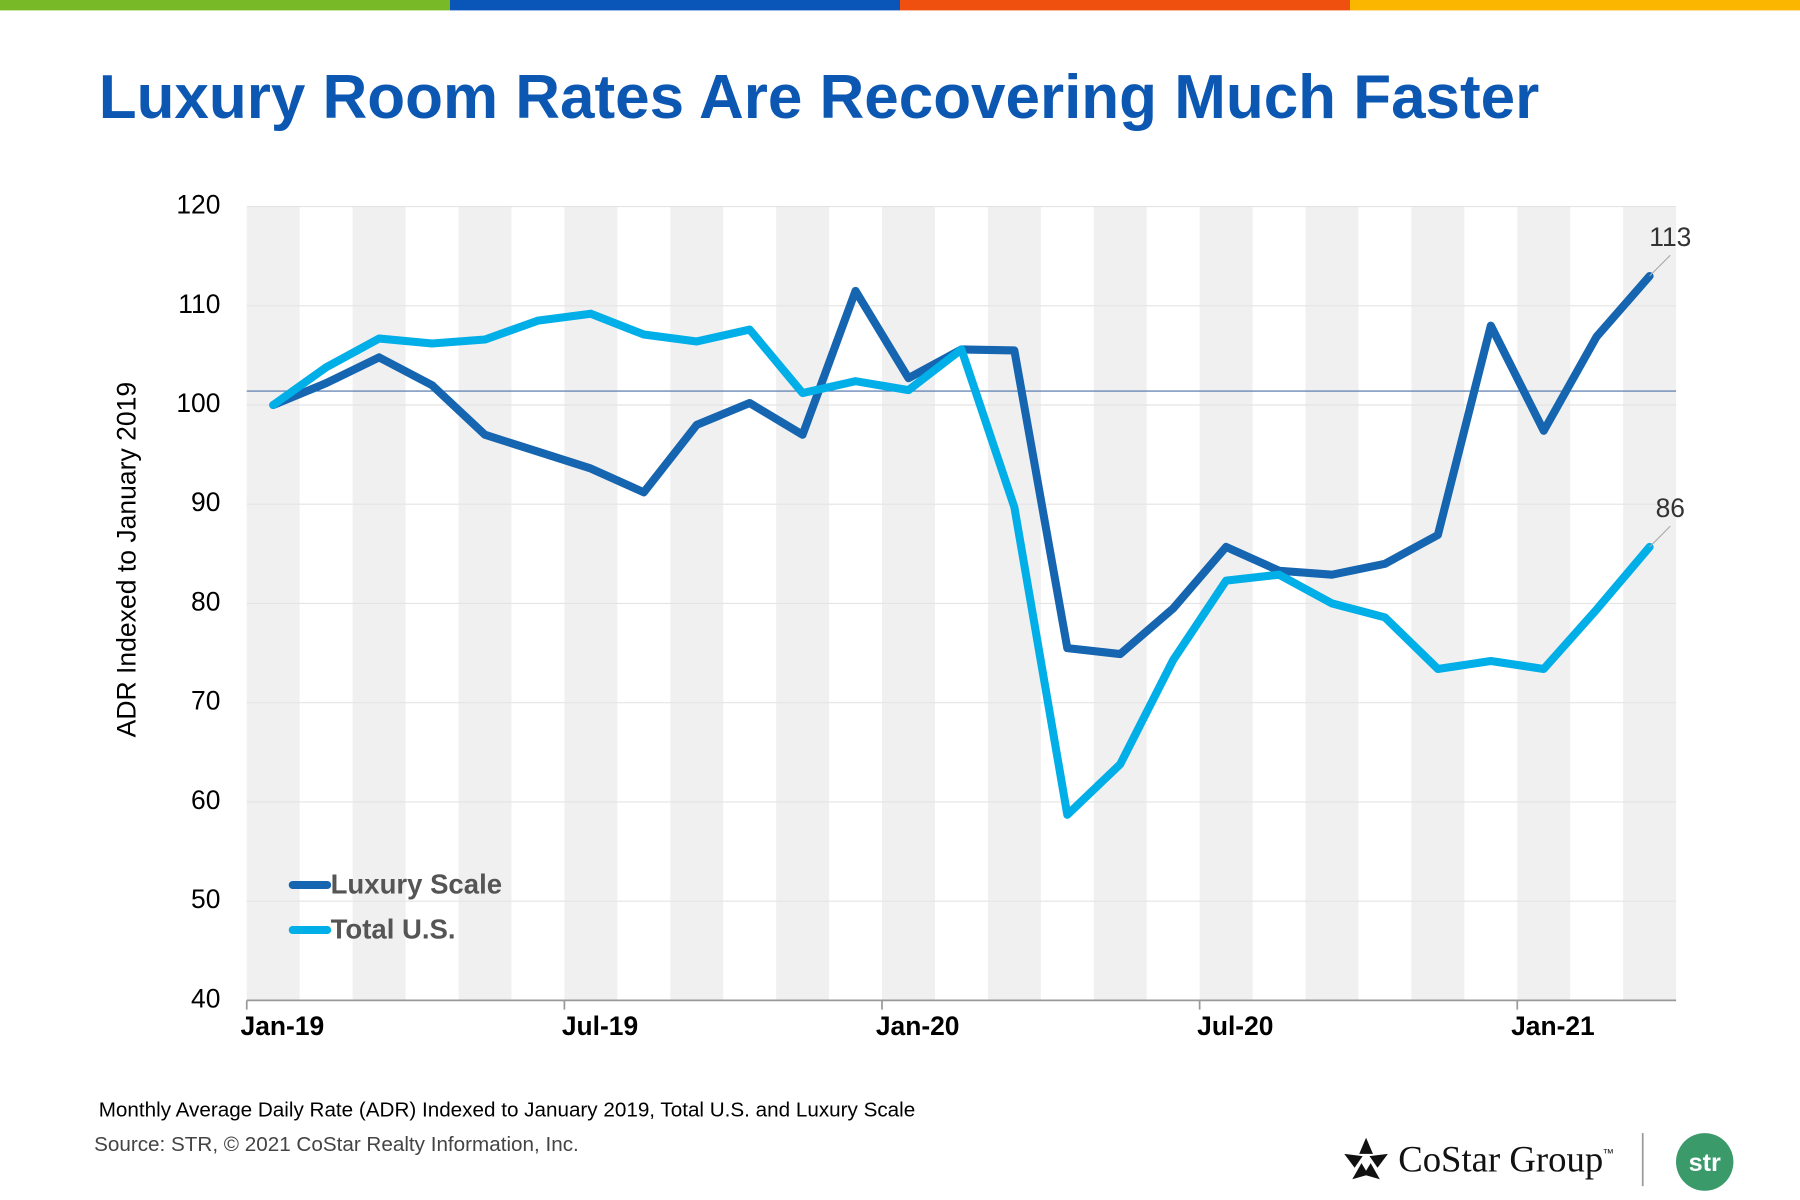 The width and height of the screenshot is (1800, 1200). Describe the element at coordinates (225, 5) in the screenshot. I see `top-bar-green` at that location.